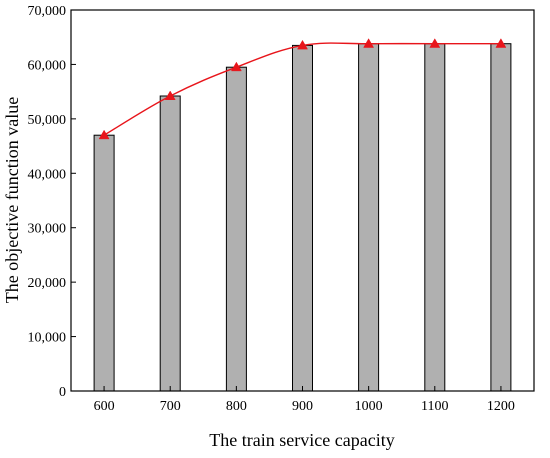 This screenshot has height=458, width=550. I want to click on x-tick-label-700: 700, so click(170, 406).